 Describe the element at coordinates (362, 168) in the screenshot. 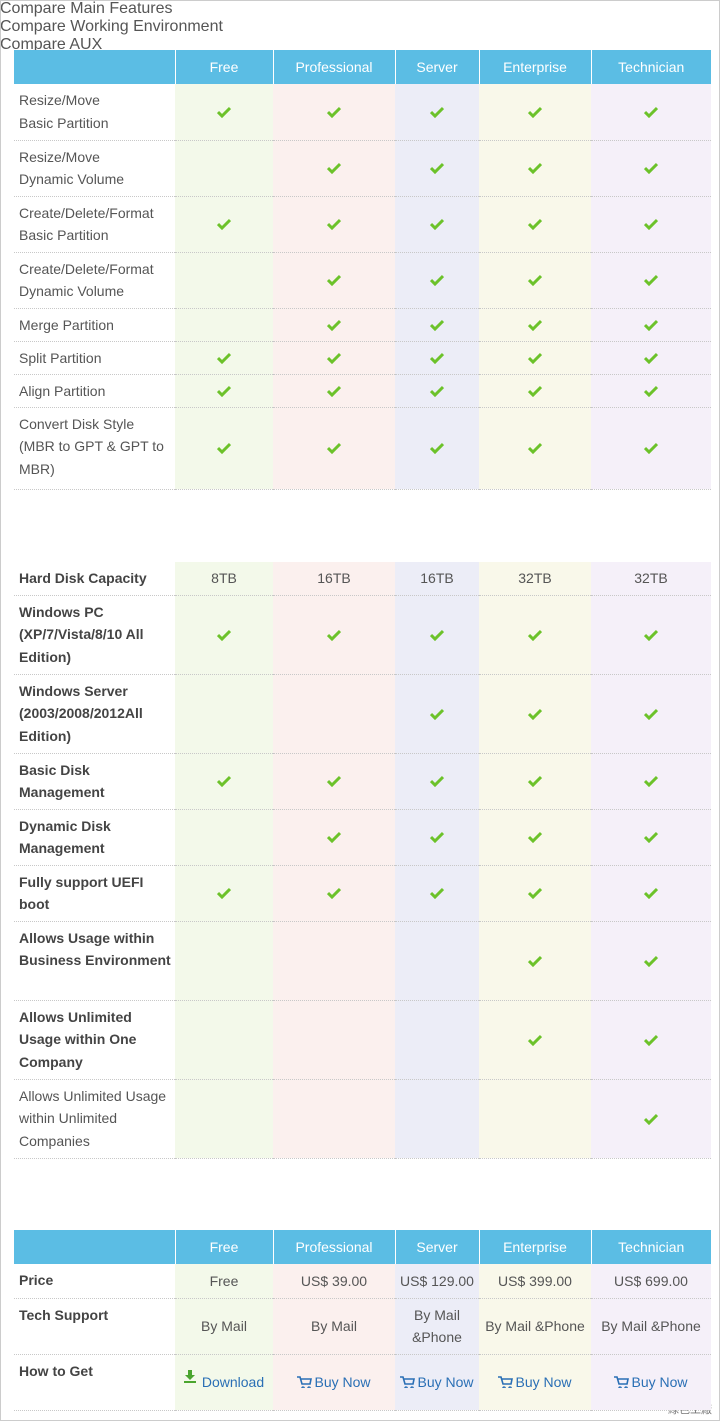

I see `table-row: Resize/Move Dynamic Volume` at that location.